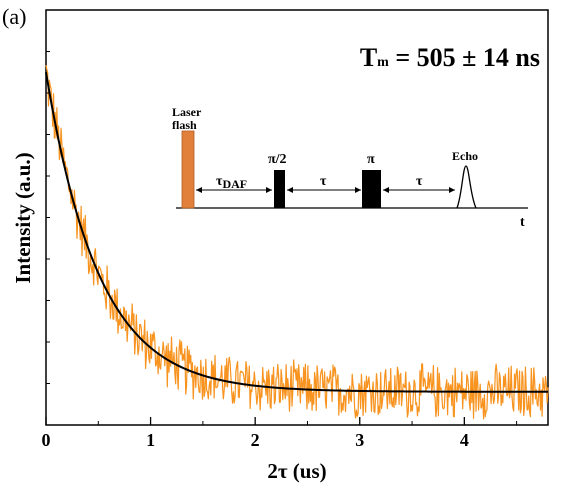  What do you see at coordinates (280, 433) in the screenshot?
I see `x-axis-ticks: 0 1 2 3 4` at bounding box center [280, 433].